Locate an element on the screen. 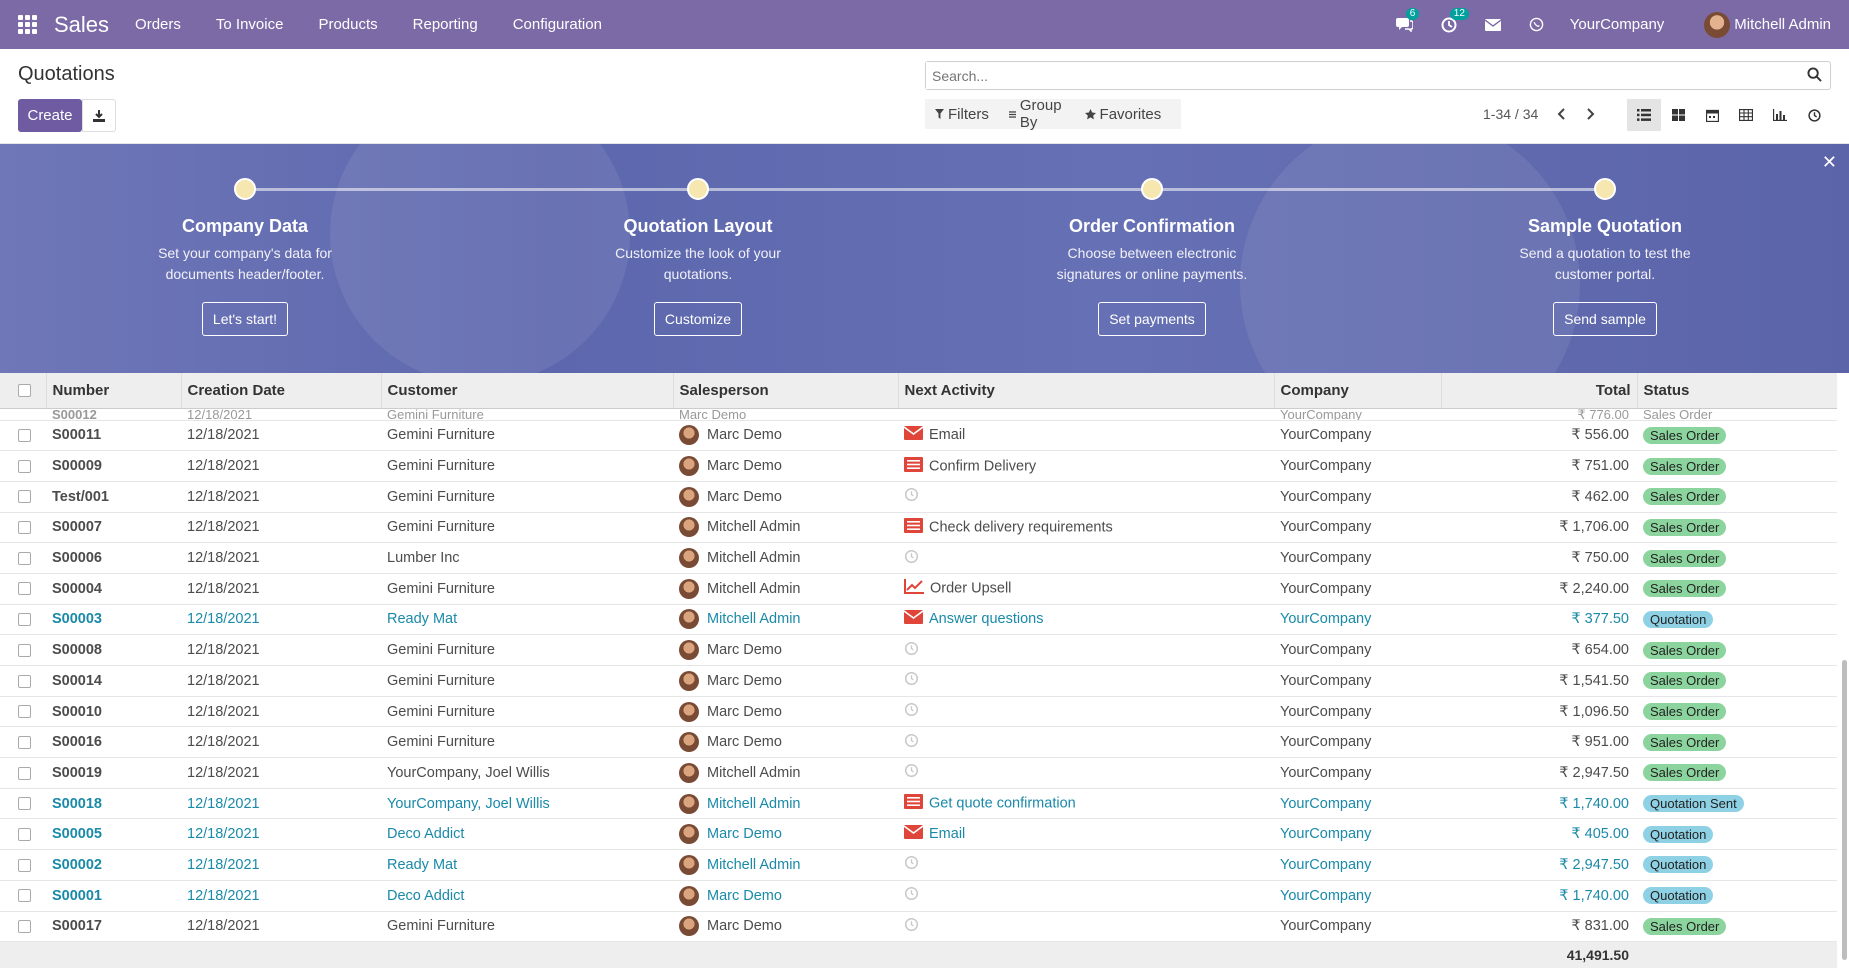 The width and height of the screenshot is (1849, 968). cell-activity: Answer questions is located at coordinates (1086, 620).